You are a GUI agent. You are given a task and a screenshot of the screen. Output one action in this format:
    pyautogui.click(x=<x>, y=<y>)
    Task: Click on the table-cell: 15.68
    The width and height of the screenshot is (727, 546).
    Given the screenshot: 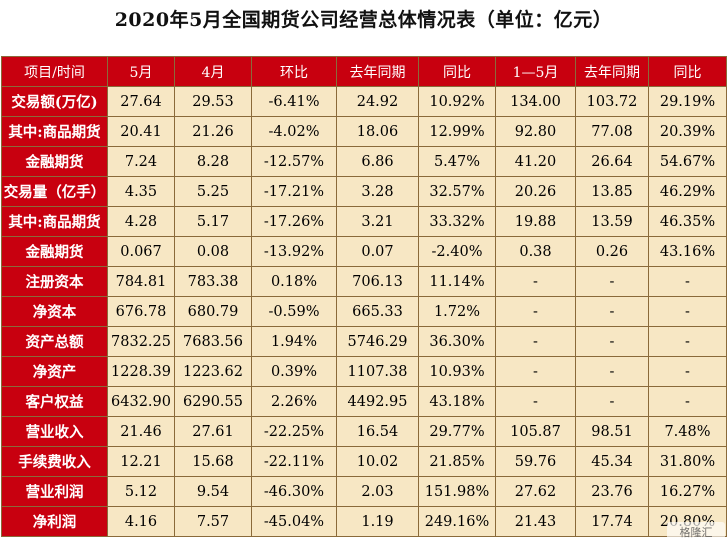 What is the action you would take?
    pyautogui.click(x=213, y=461)
    